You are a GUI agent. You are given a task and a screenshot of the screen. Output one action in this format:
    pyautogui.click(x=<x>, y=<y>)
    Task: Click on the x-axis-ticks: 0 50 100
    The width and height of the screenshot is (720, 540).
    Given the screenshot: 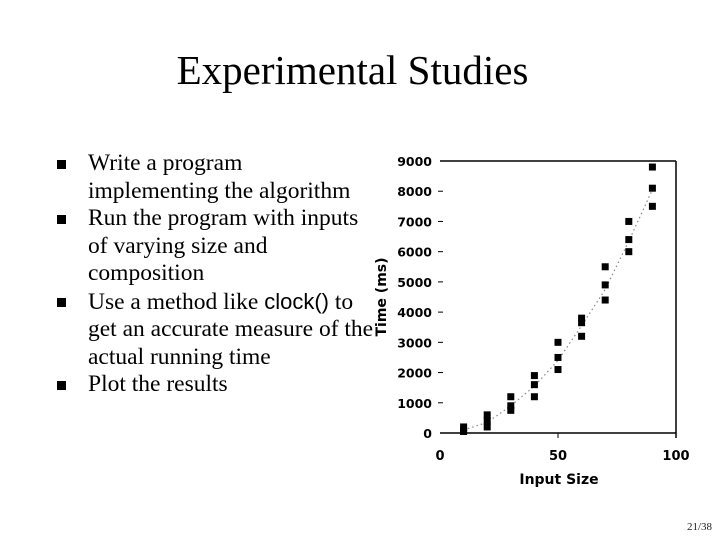 What is the action you would take?
    pyautogui.click(x=562, y=448)
    